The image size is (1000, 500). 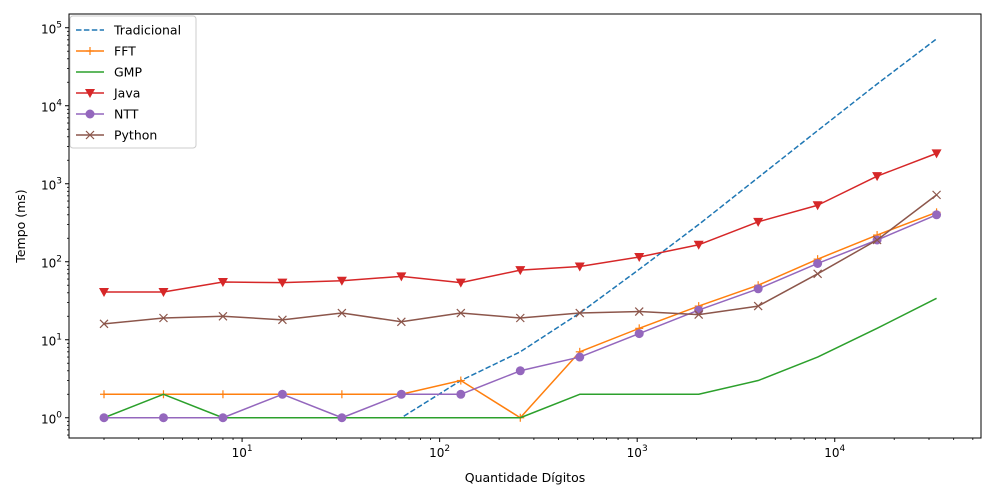 I want to click on y-tick-exponent: 0, so click(x=59, y=416).